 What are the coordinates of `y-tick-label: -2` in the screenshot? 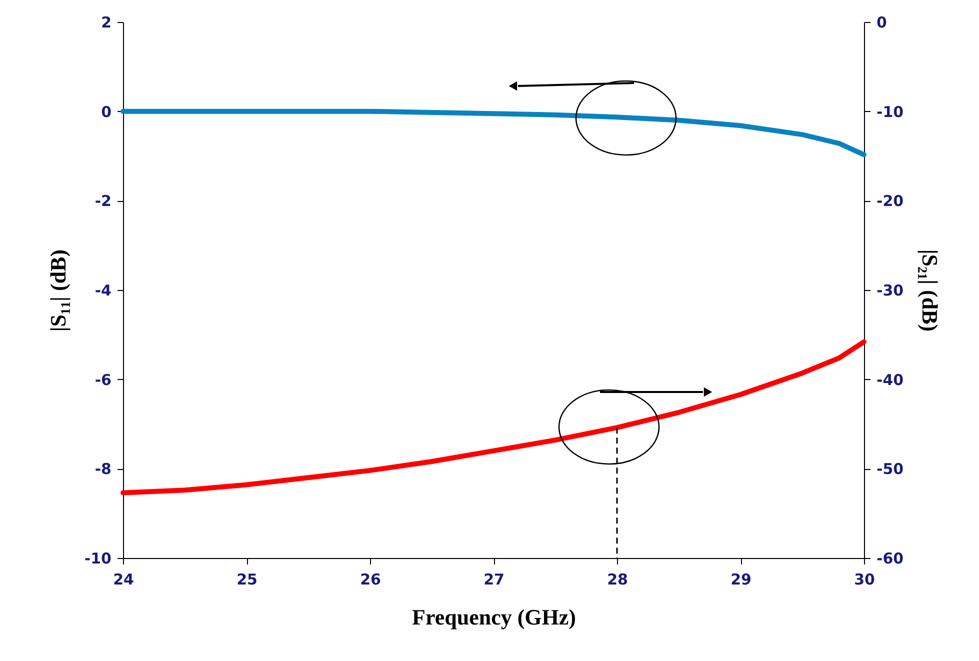 It's located at (103, 201).